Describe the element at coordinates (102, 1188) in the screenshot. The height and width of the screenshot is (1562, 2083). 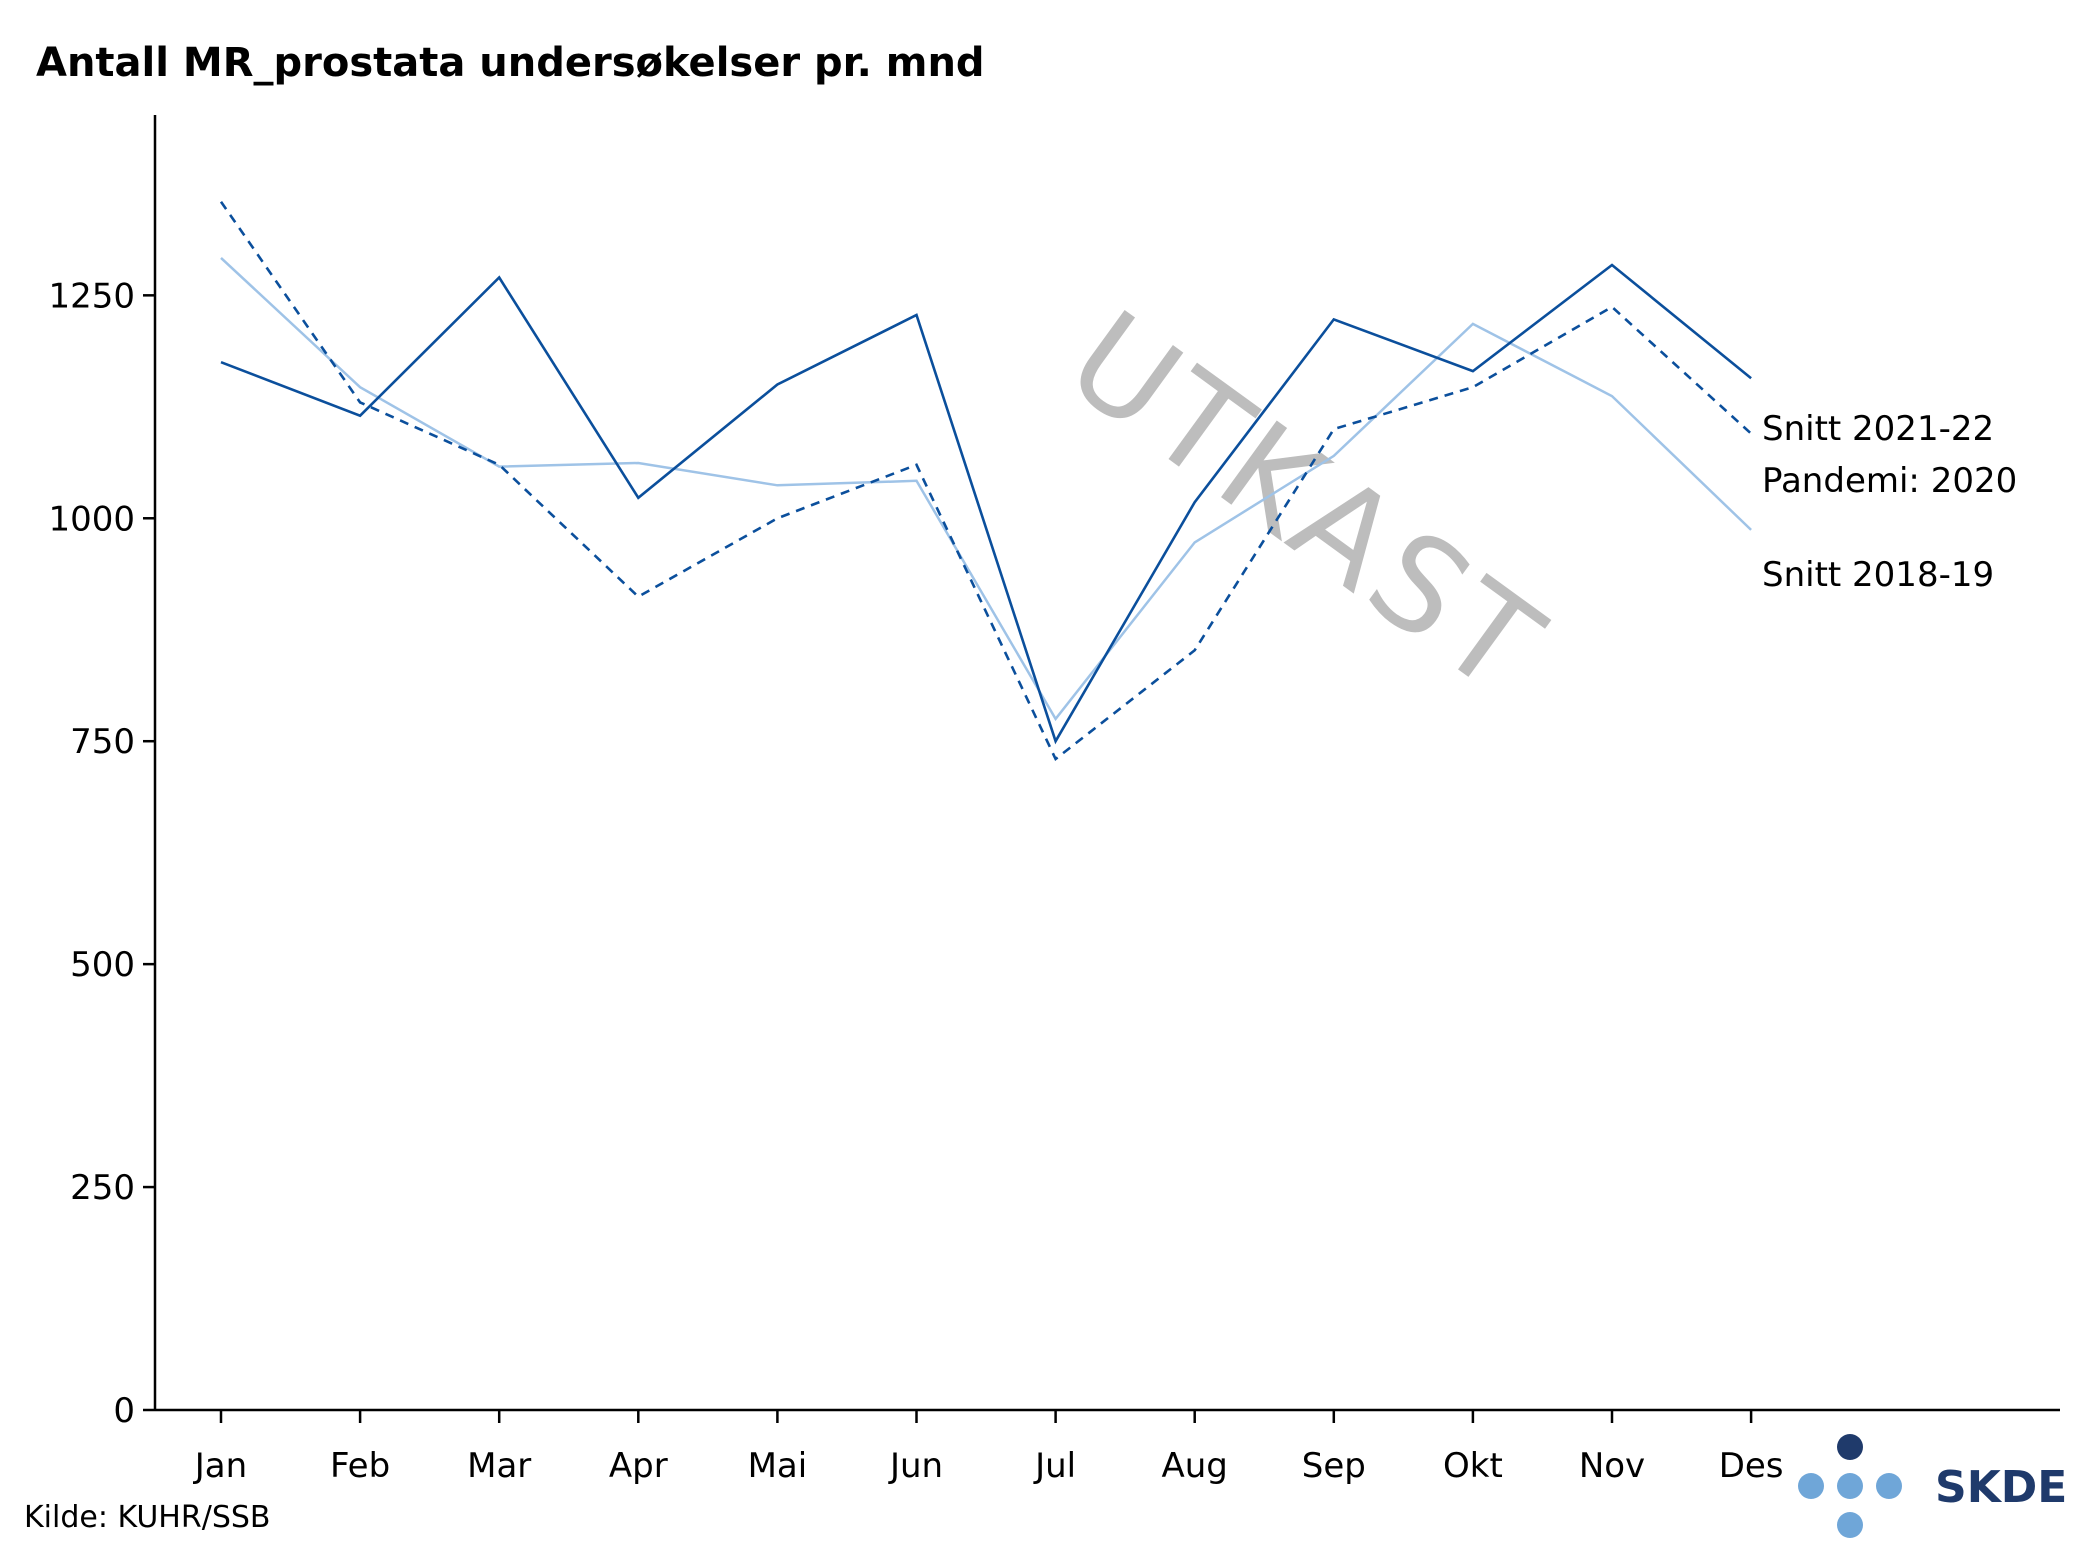
I see `y-tick-label: 250` at that location.